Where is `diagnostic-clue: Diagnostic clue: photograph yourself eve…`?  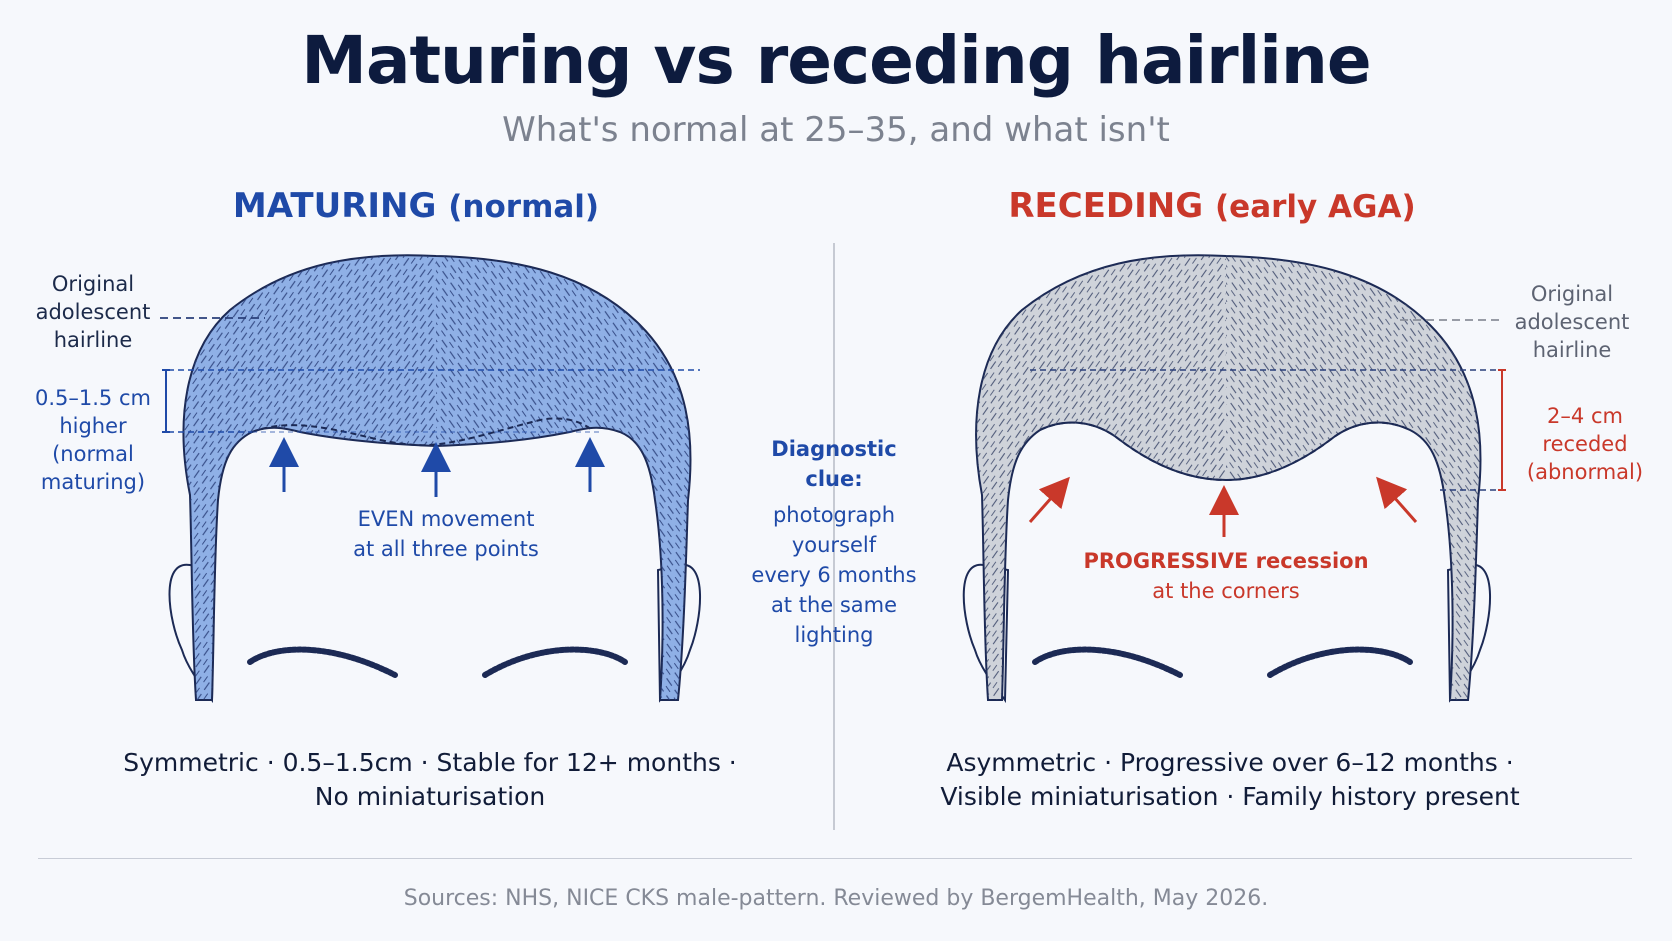 diagnostic-clue: Diagnostic clue: photograph yourself eve… is located at coordinates (834, 542).